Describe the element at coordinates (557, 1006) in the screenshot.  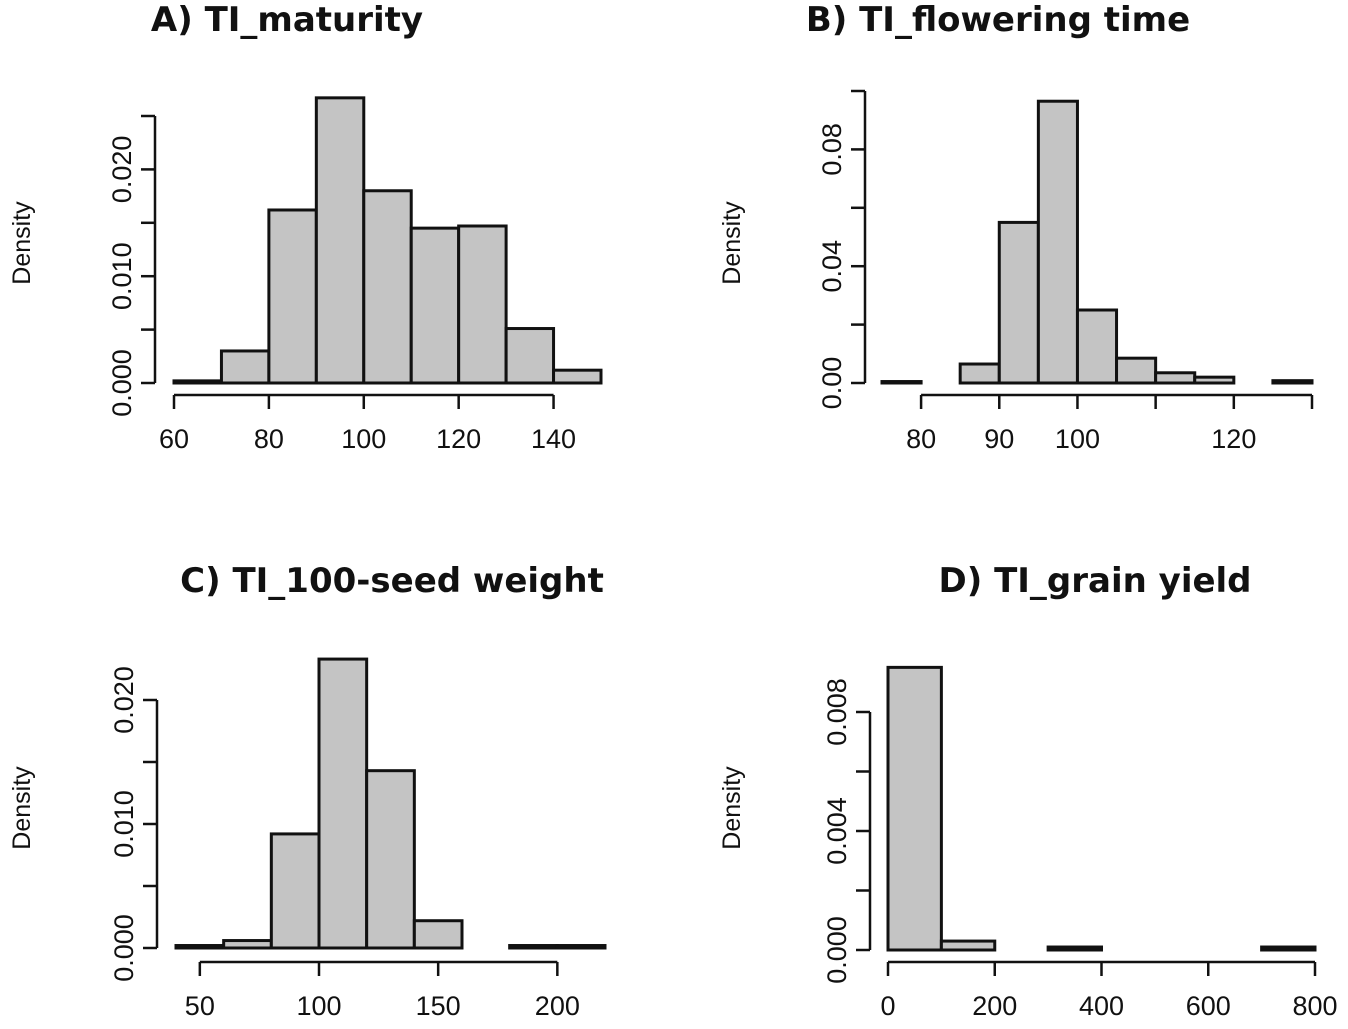
I see `panel-c-x-tick-label-3: 200` at that location.